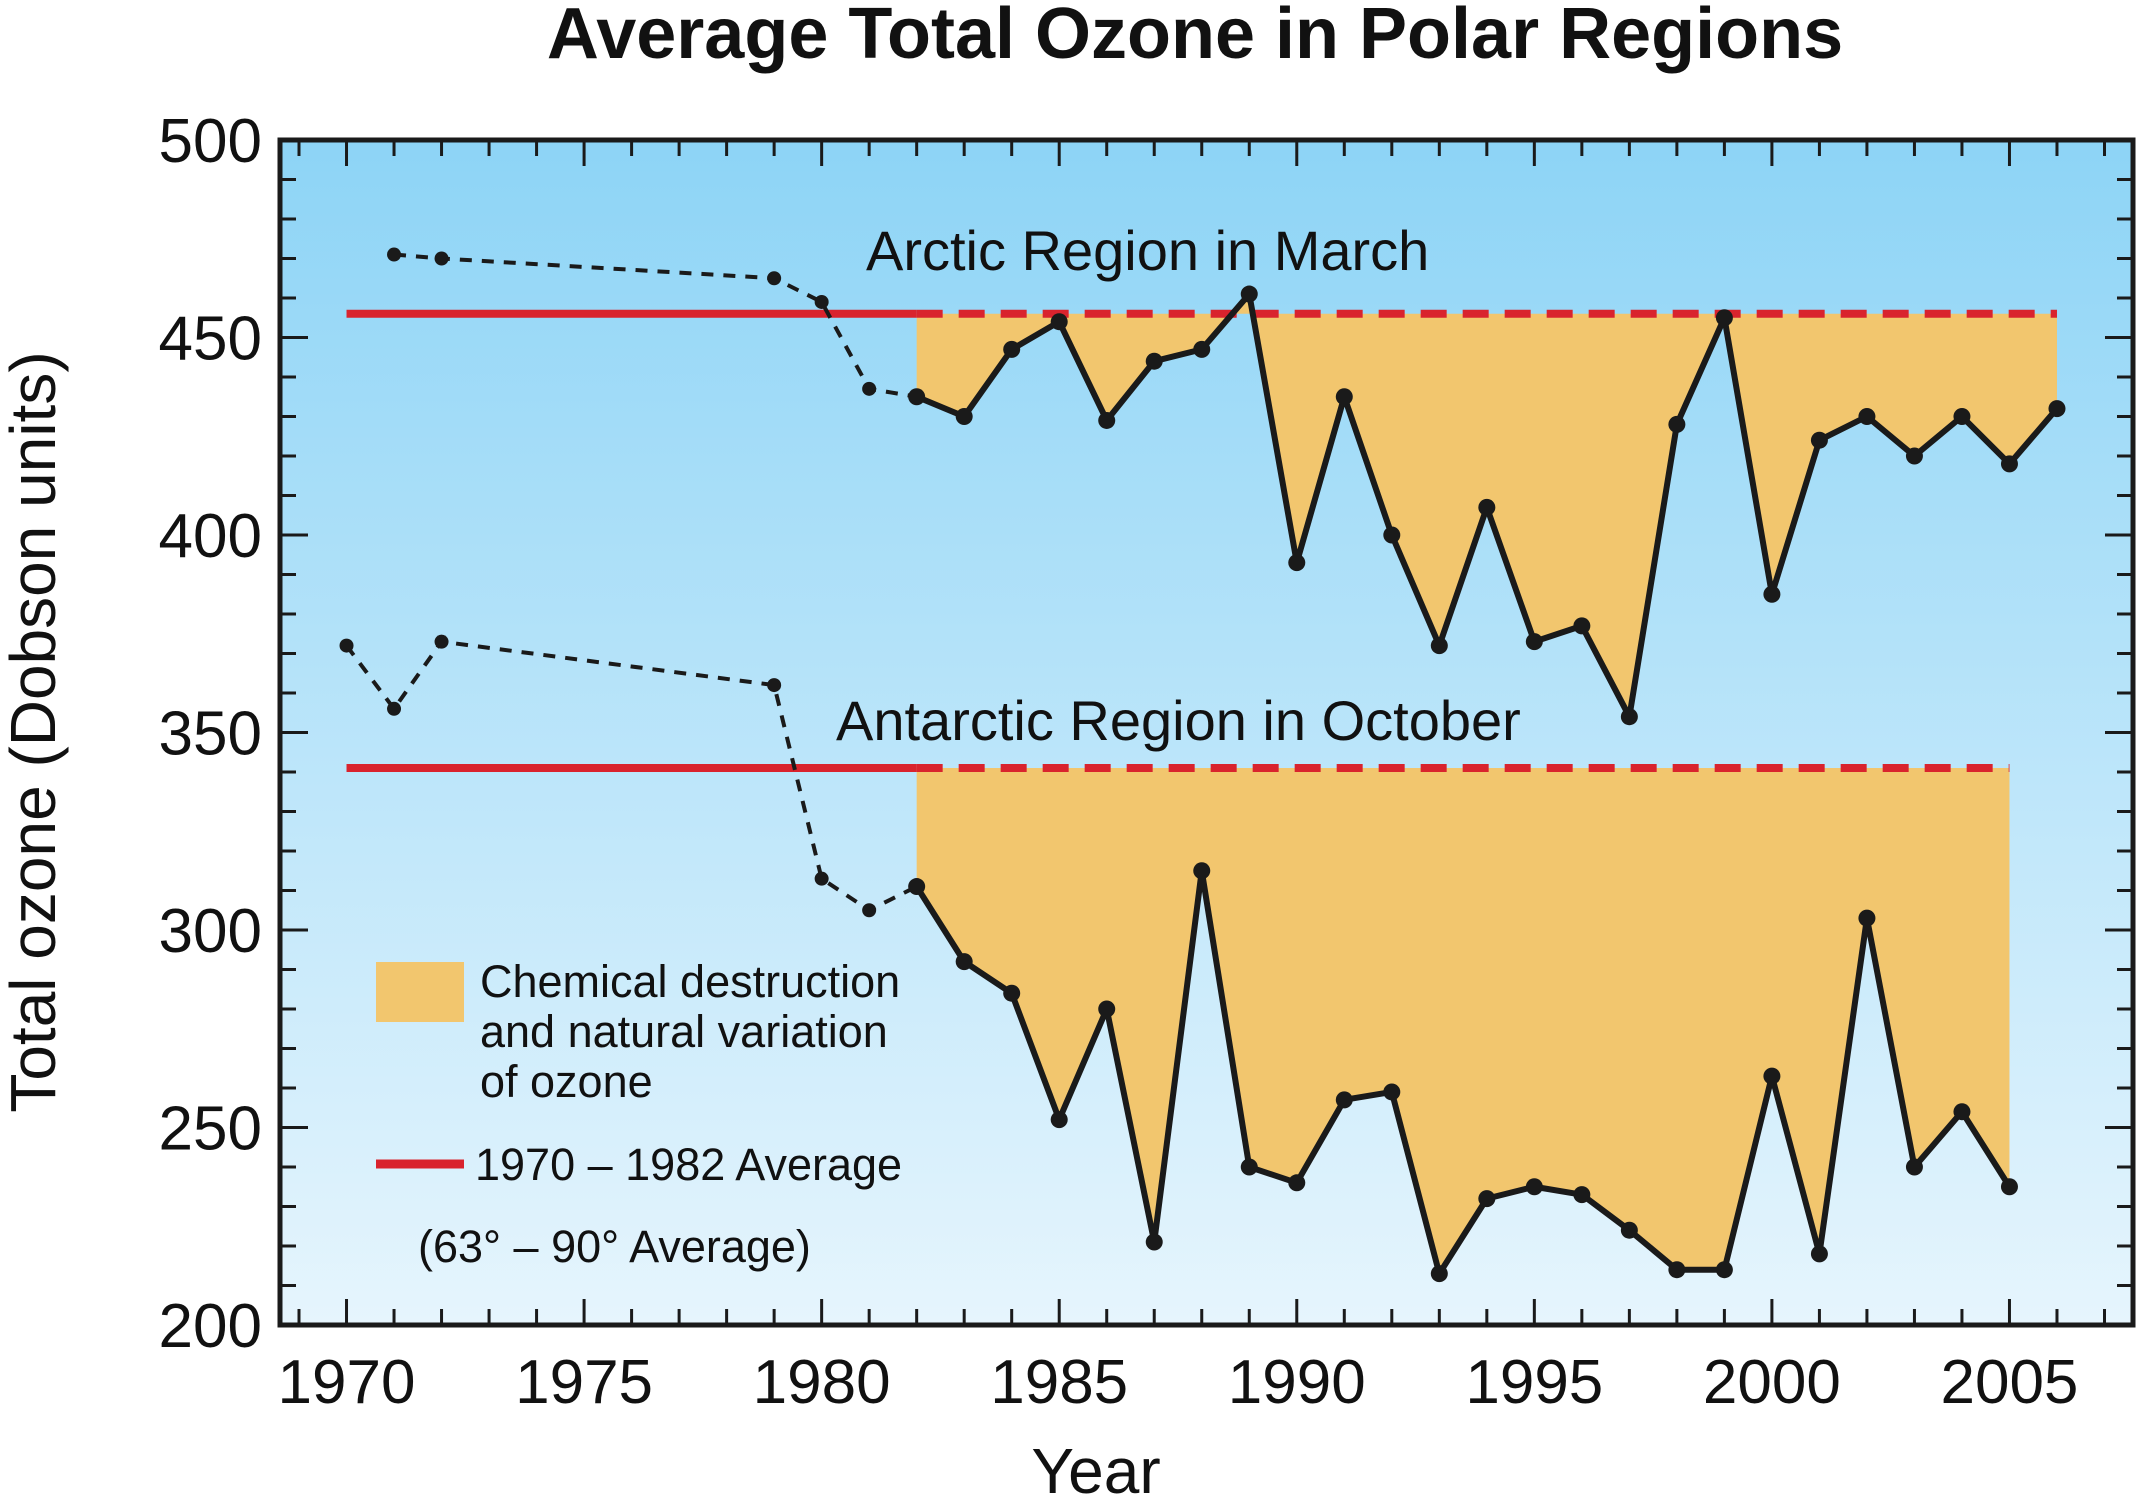 This screenshot has height=1498, width=2141. I want to click on y-tick-label: 500, so click(210, 141).